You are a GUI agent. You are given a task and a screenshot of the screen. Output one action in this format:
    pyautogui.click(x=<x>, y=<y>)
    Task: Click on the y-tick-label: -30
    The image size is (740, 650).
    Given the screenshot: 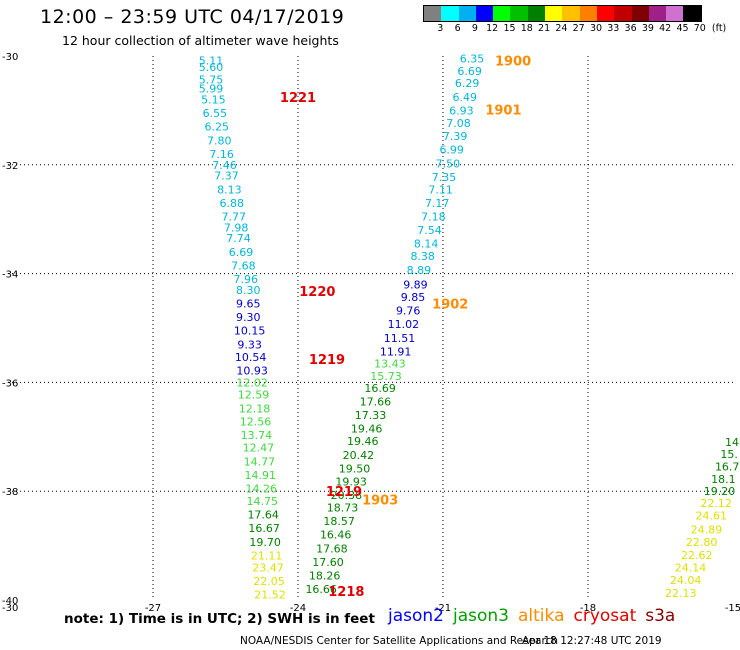 What is the action you would take?
    pyautogui.click(x=10, y=57)
    